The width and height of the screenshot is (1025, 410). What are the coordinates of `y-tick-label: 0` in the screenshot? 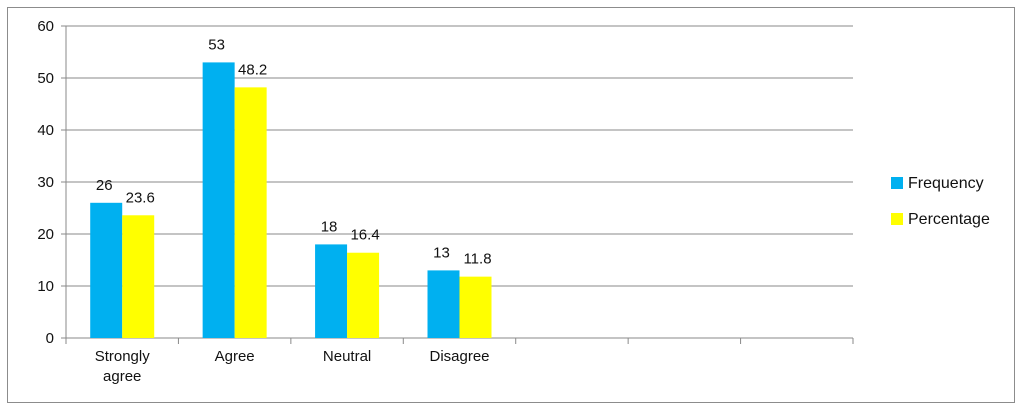 It's located at (50, 338).